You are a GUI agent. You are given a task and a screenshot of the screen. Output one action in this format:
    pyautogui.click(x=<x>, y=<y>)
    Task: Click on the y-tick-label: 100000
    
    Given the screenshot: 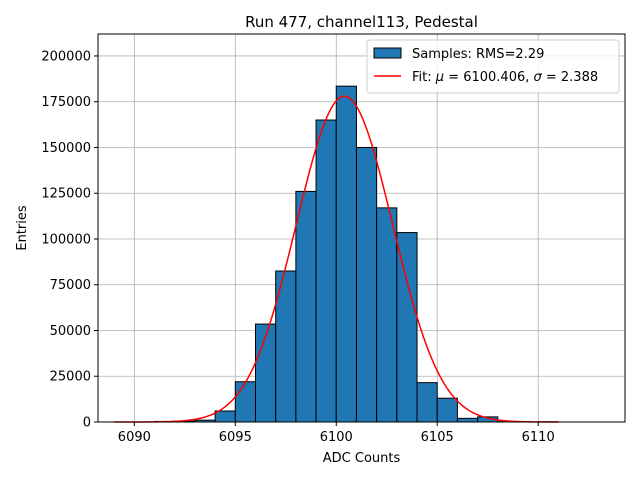 What is the action you would take?
    pyautogui.click(x=66, y=239)
    